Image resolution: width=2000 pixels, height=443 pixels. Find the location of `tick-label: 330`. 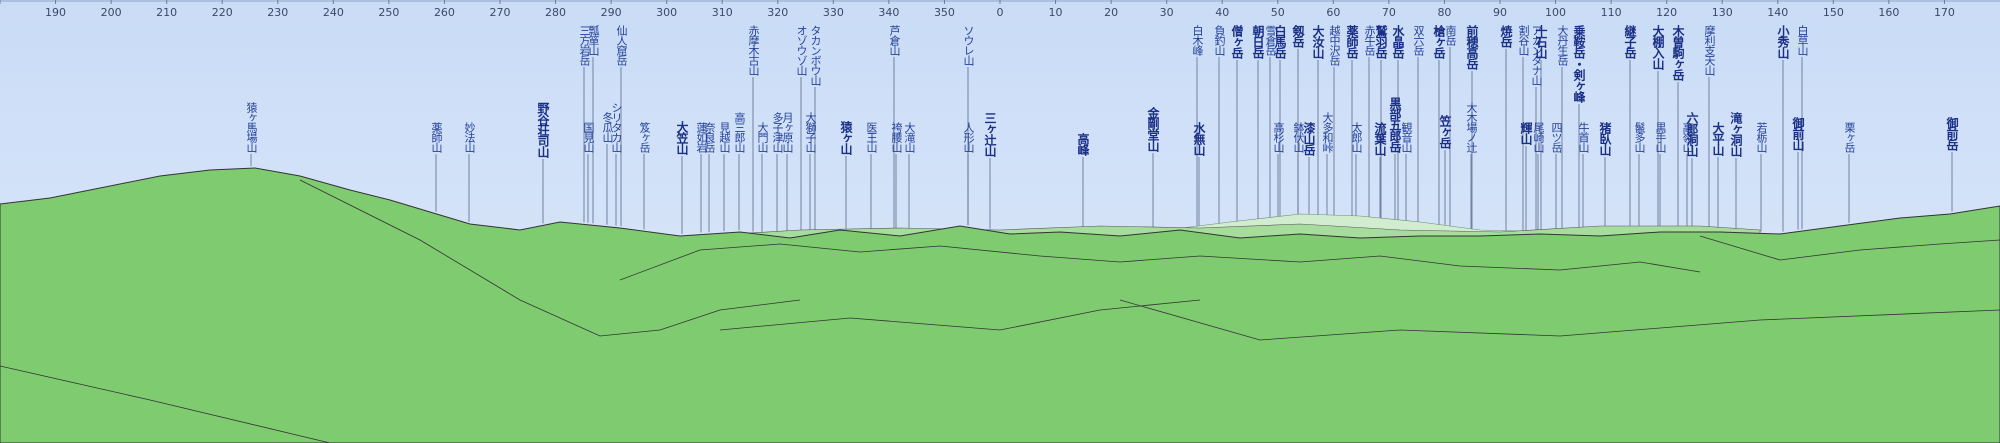

tick-label: 330 is located at coordinates (833, 12).